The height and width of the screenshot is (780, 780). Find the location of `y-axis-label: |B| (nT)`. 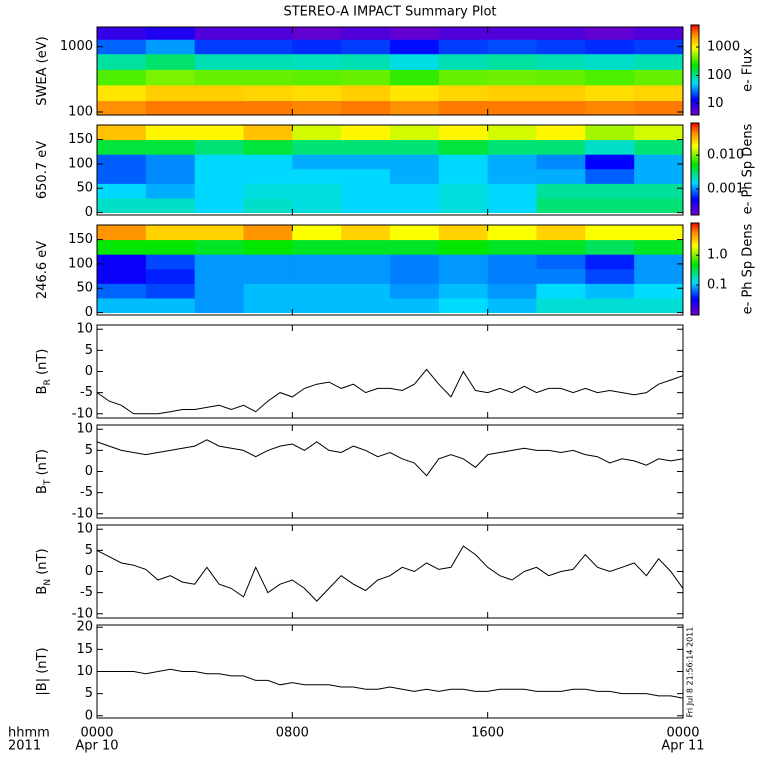

y-axis-label: |B| (nT) is located at coordinates (42, 671).